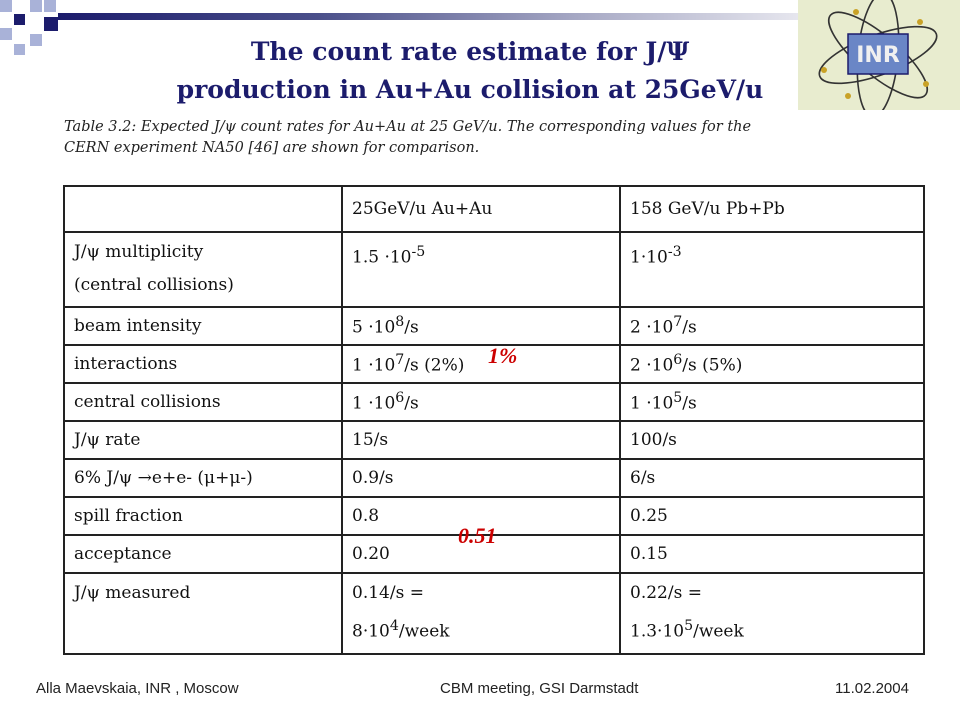  What do you see at coordinates (481, 364) in the screenshot?
I see `au-value: 1 ·107/s (2%)` at bounding box center [481, 364].